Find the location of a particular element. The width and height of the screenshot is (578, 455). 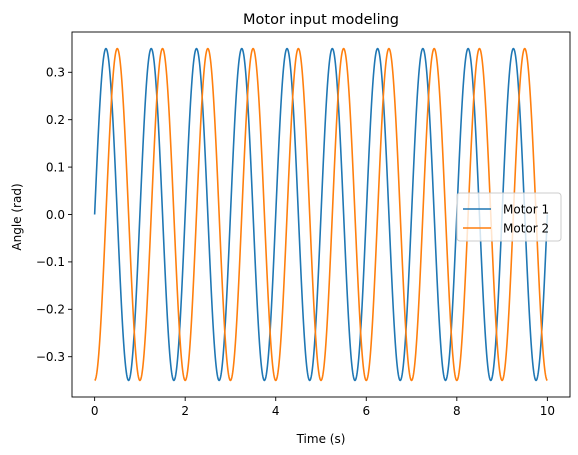

x-tick-label: 0 is located at coordinates (95, 411).